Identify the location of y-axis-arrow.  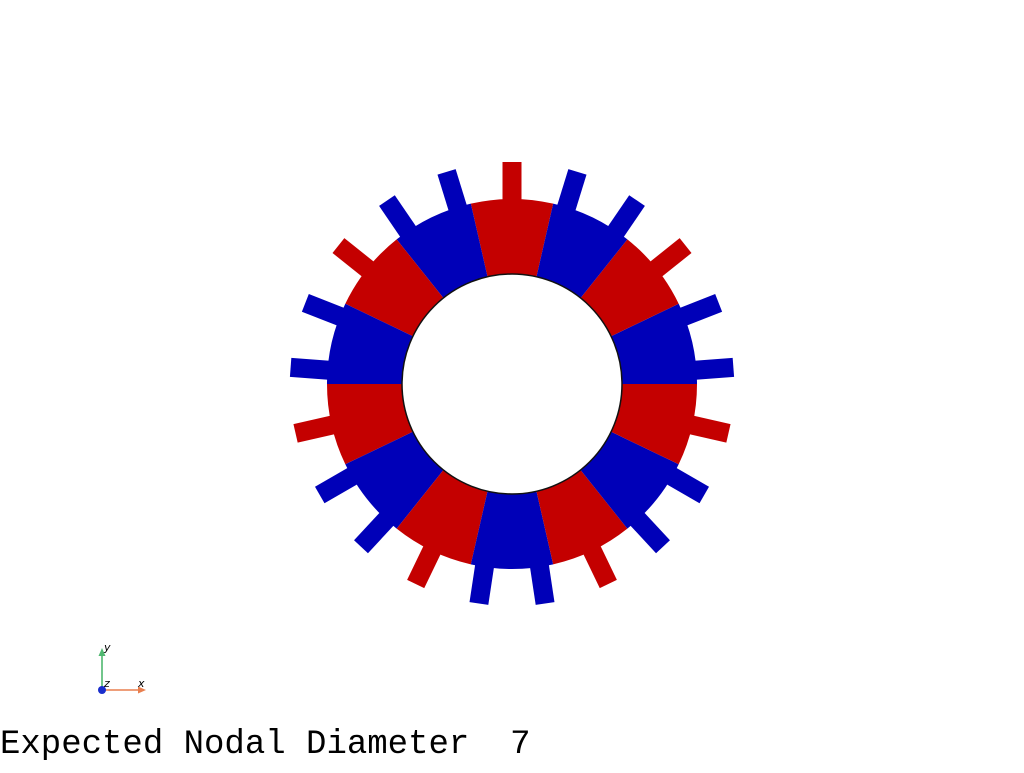
(102, 652).